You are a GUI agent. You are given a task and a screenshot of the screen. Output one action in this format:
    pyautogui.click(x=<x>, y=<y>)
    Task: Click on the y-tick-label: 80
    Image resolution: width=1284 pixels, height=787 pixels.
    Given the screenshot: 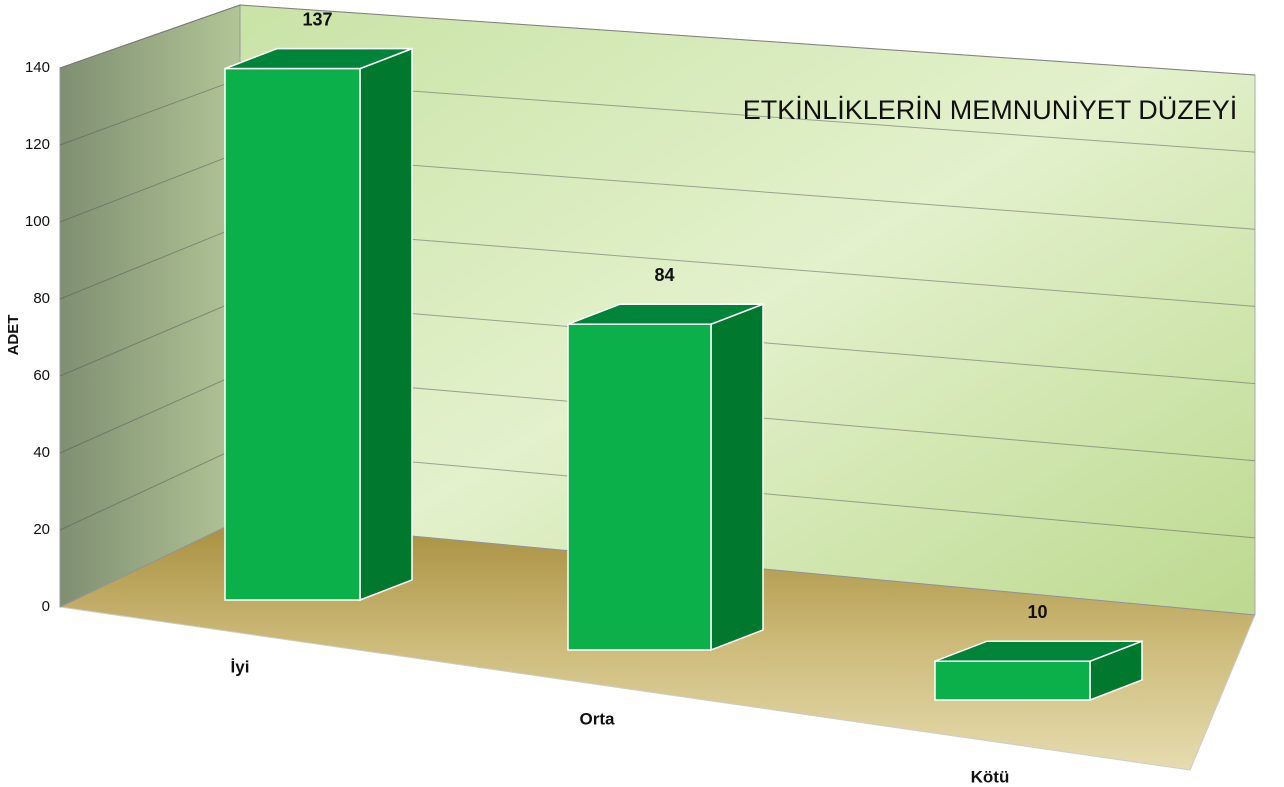 What is the action you would take?
    pyautogui.click(x=41, y=298)
    